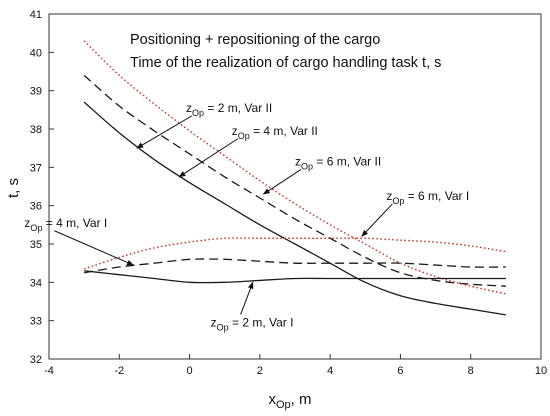 This screenshot has height=416, width=550. I want to click on x-tick-label: 4, so click(330, 371).